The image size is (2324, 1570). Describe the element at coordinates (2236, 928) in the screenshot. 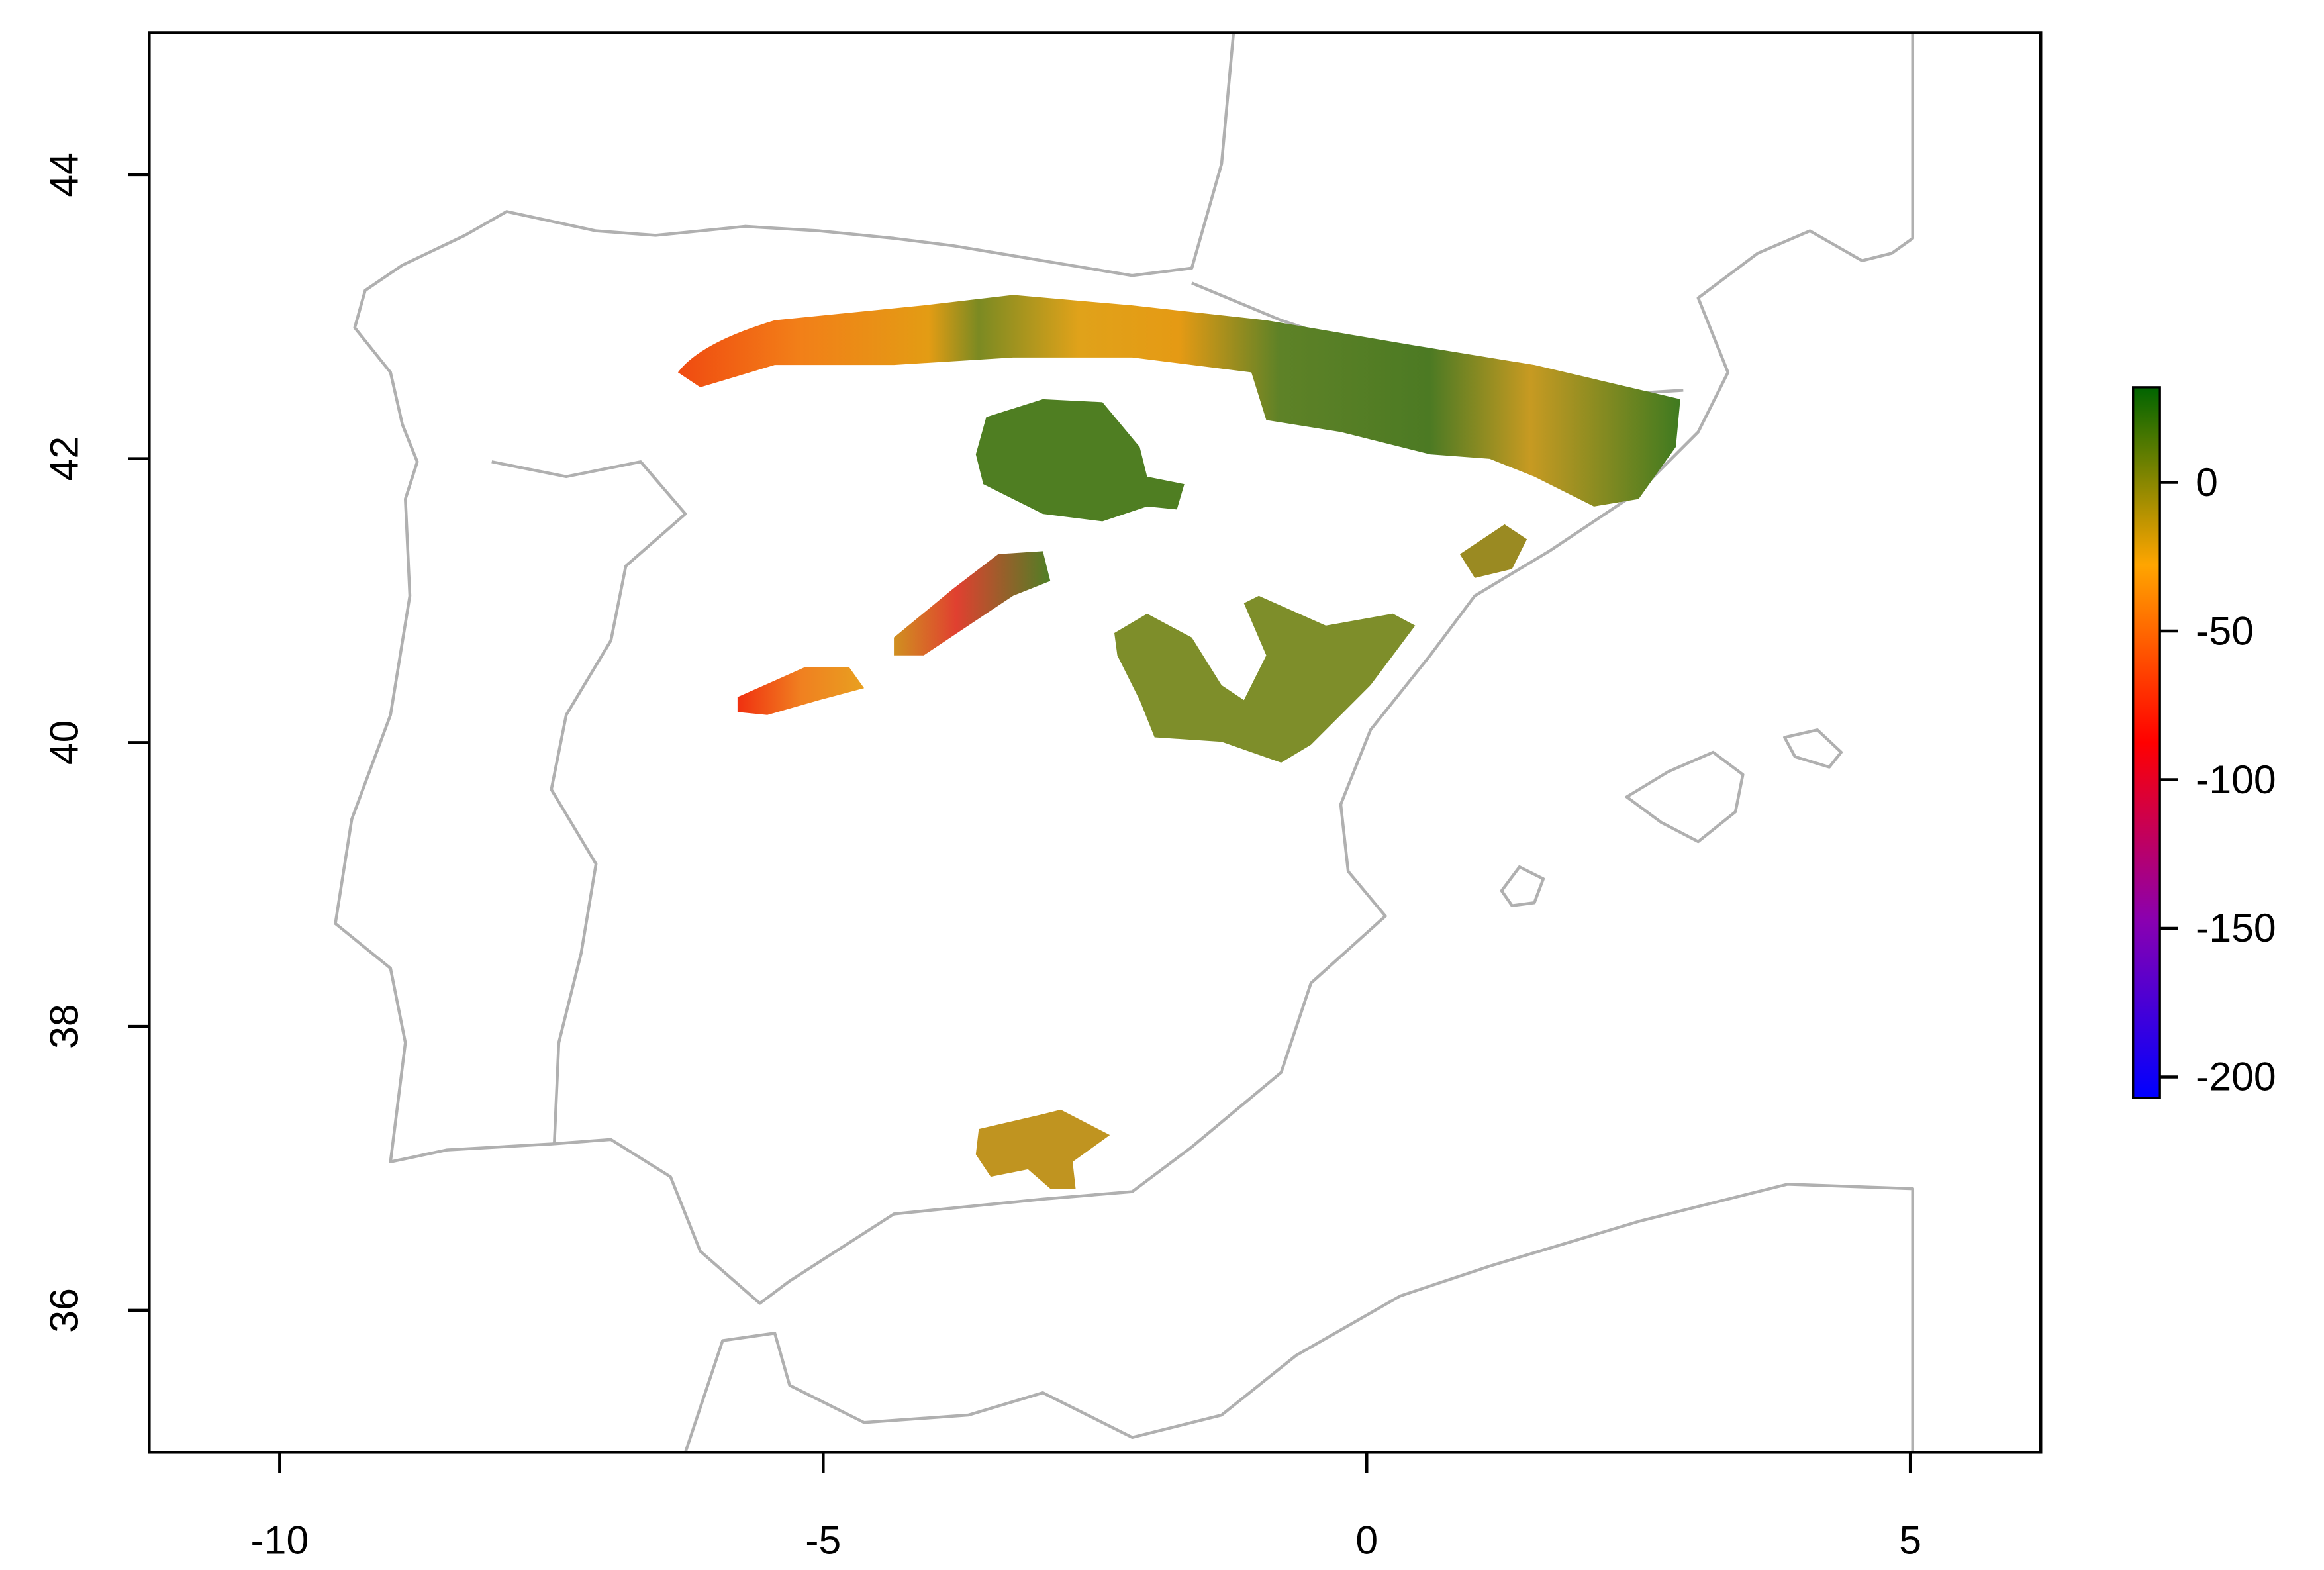

I see `colorbar-tick-label: -150` at that location.